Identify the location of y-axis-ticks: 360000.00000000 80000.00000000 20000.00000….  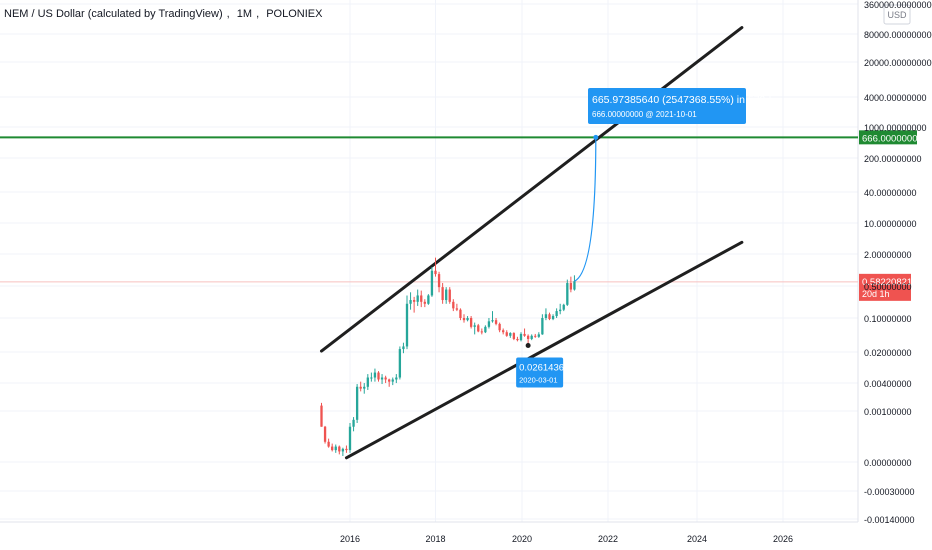
(898, 262).